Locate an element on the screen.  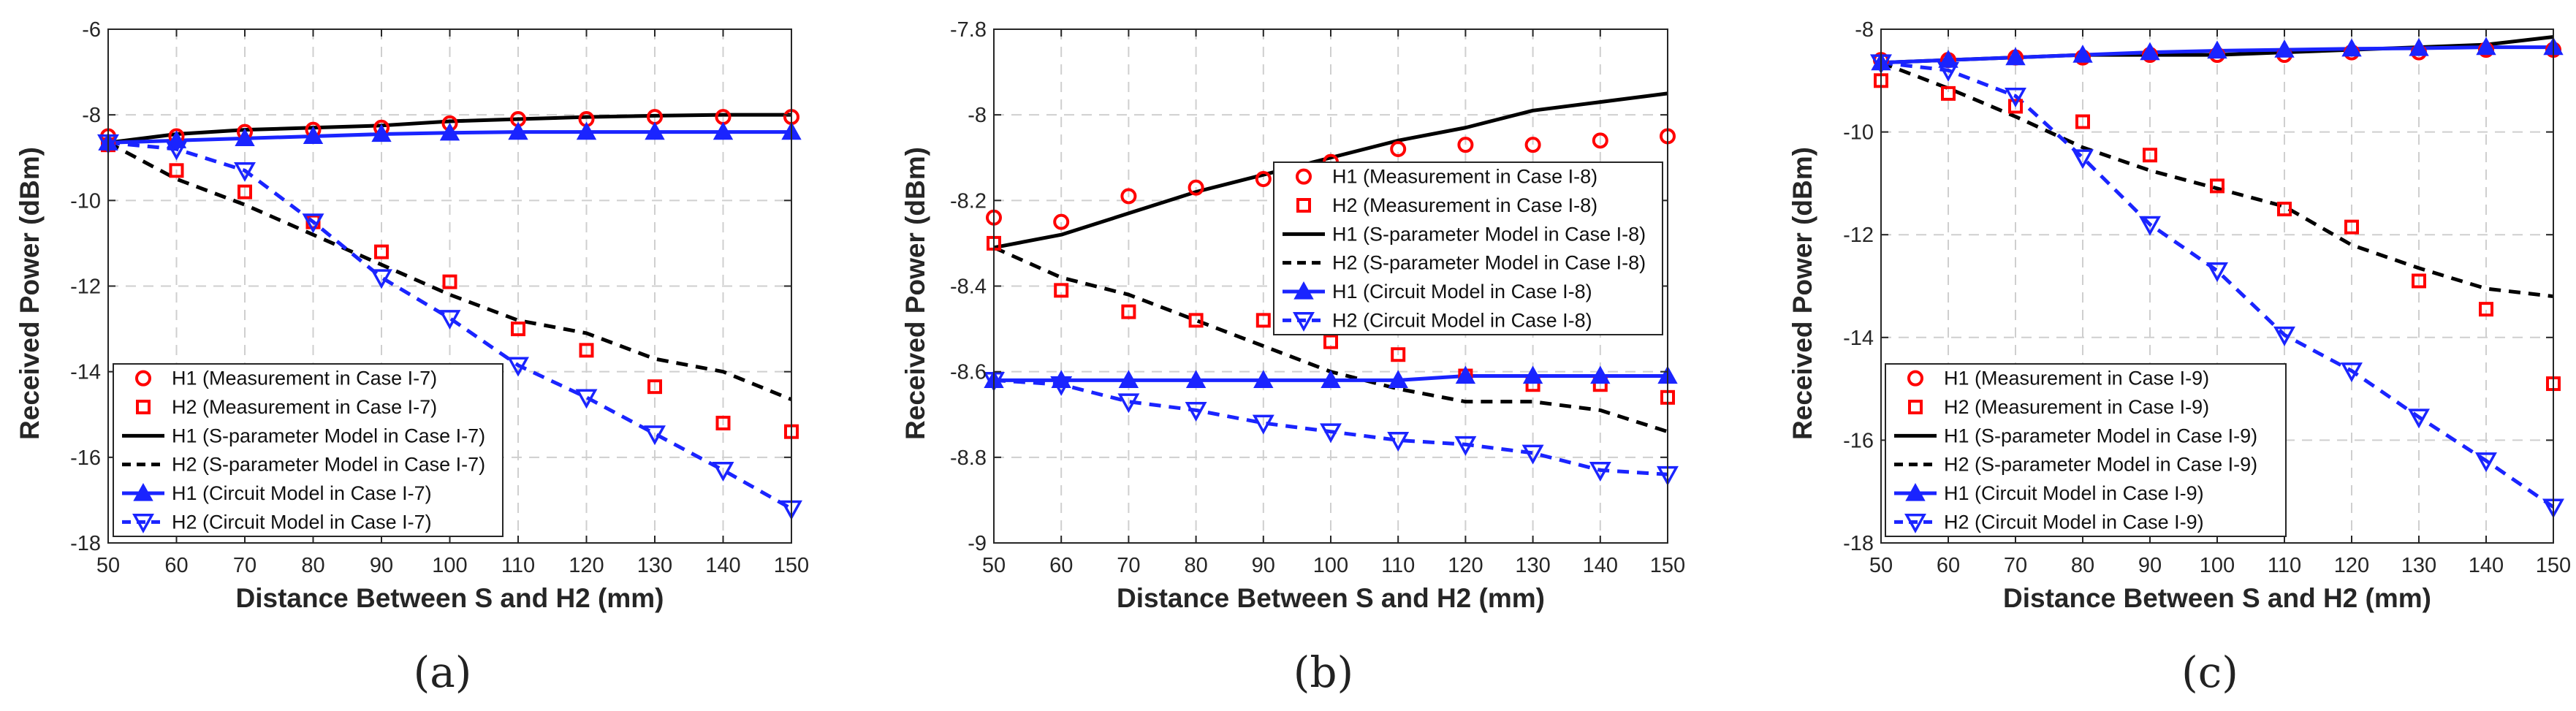
panel-label: (a) is located at coordinates (443, 672).